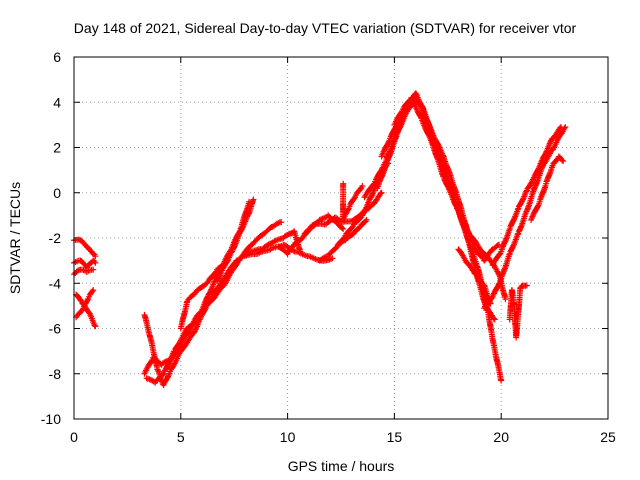  I want to click on x-tick-label: 5, so click(181, 437).